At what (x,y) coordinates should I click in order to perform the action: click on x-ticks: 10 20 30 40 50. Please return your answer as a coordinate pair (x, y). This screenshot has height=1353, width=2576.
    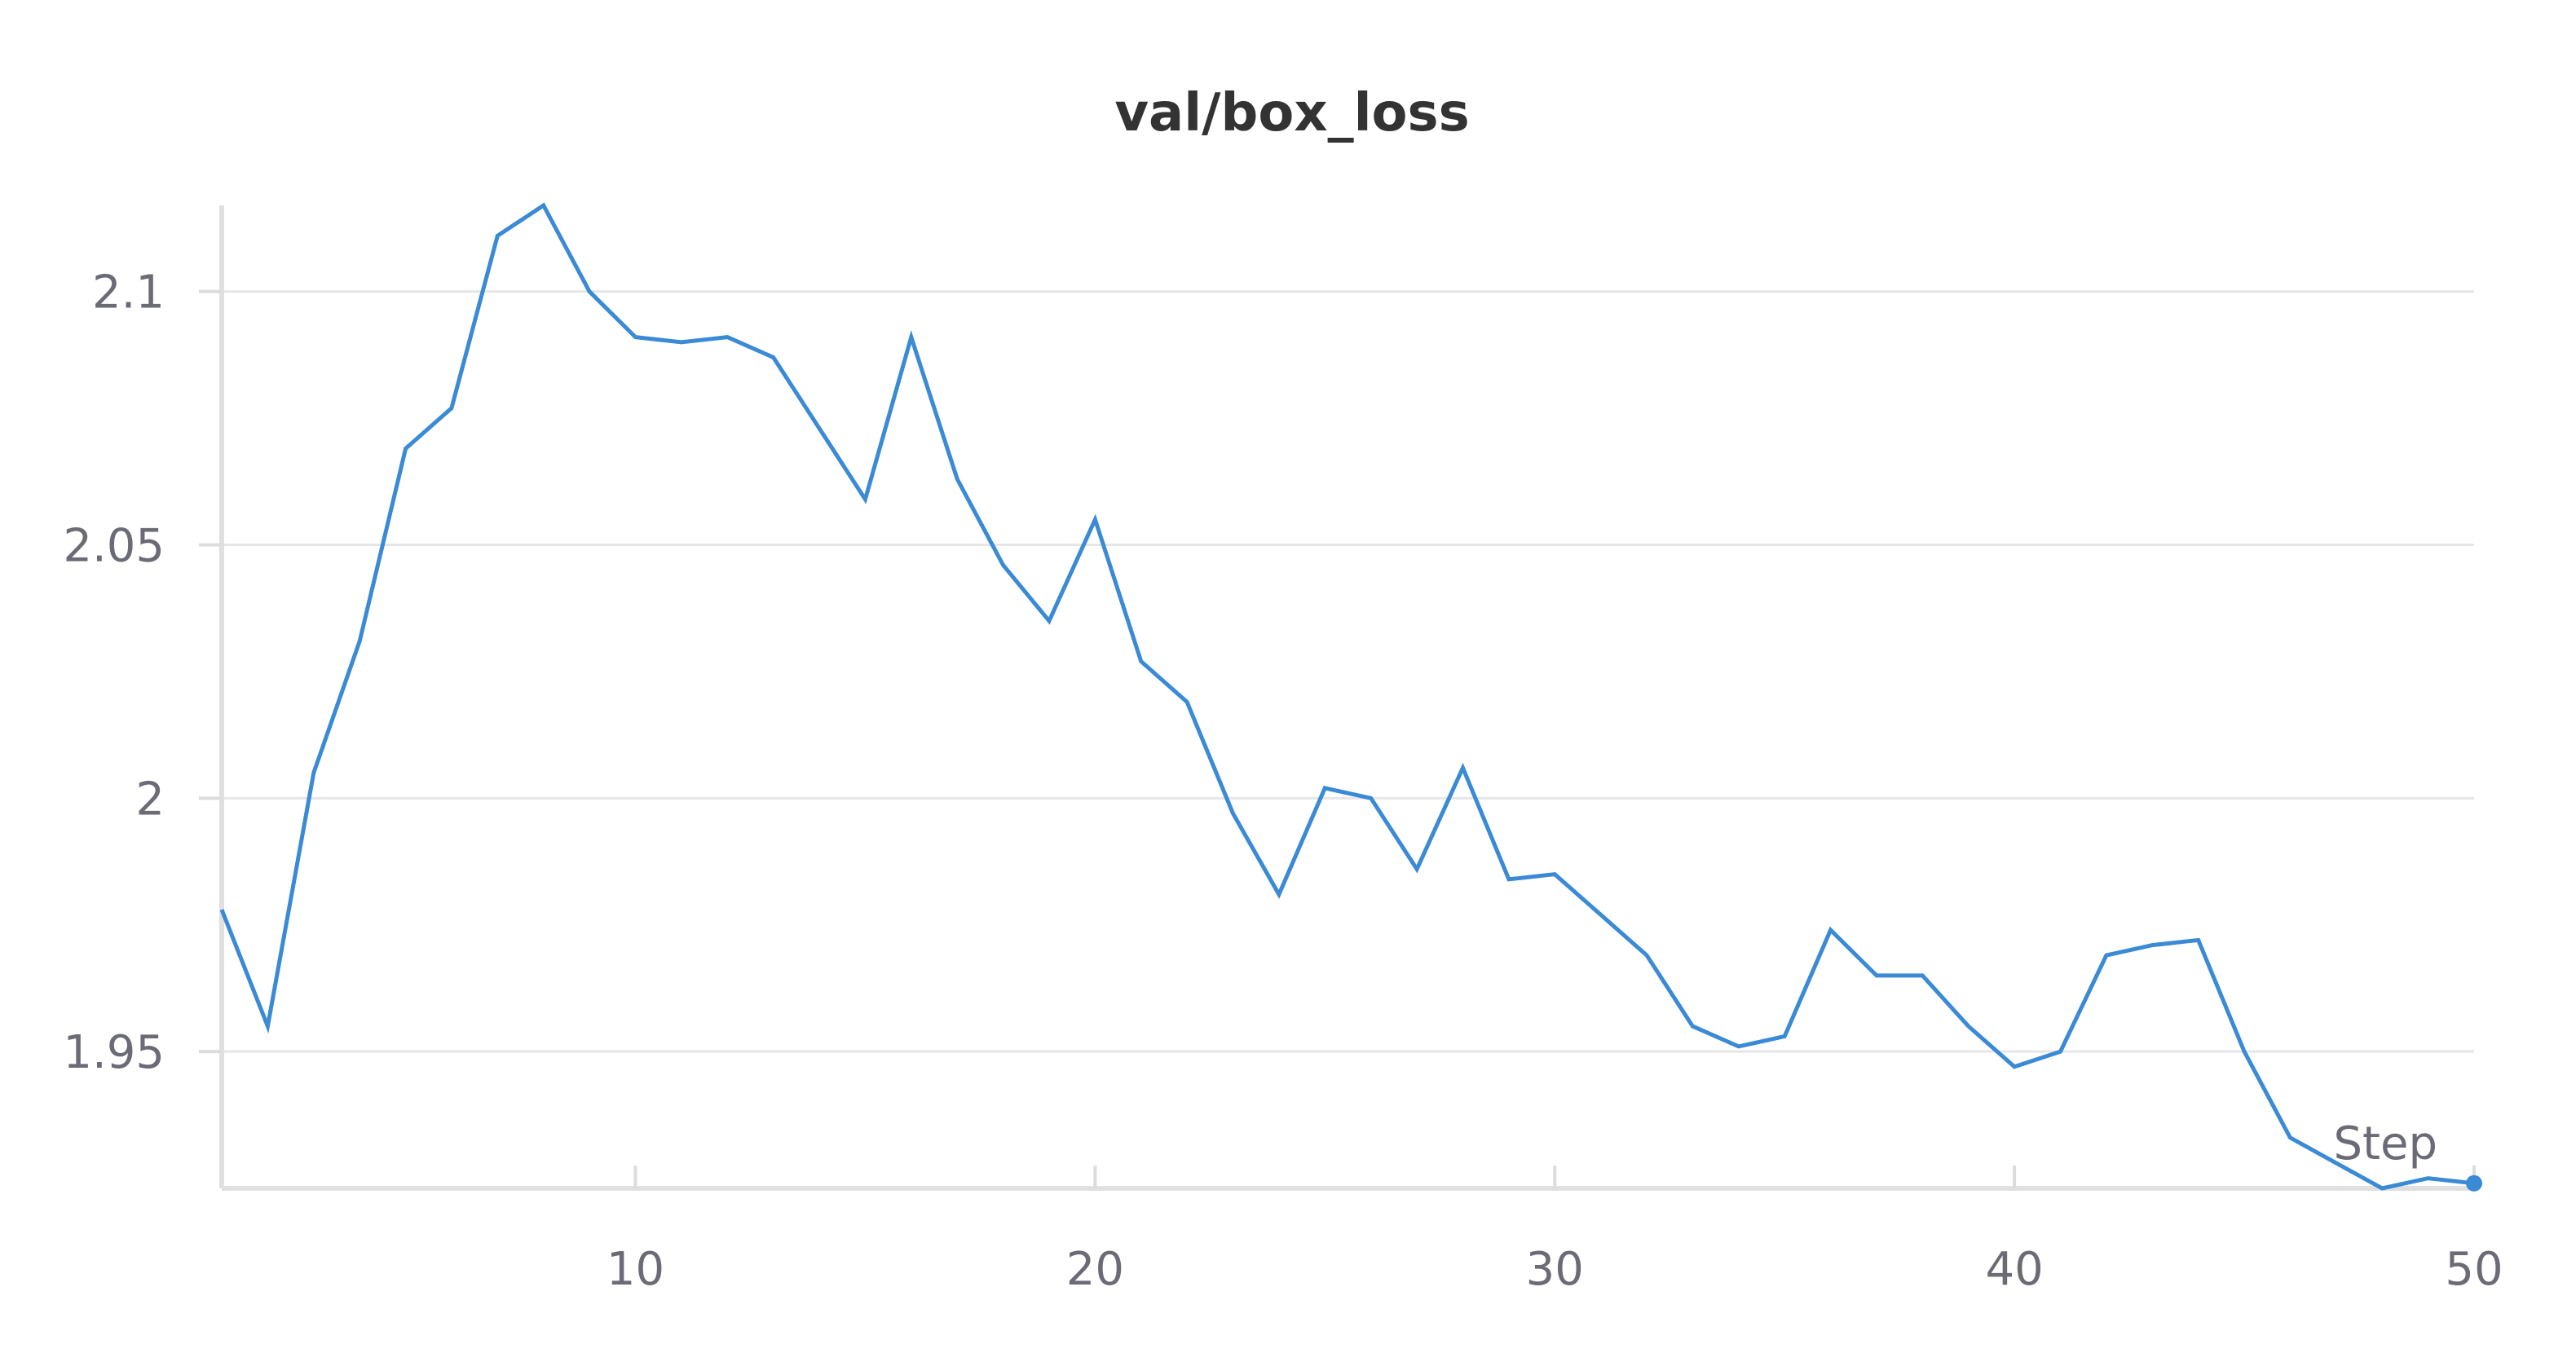
    Looking at the image, I should click on (1555, 1231).